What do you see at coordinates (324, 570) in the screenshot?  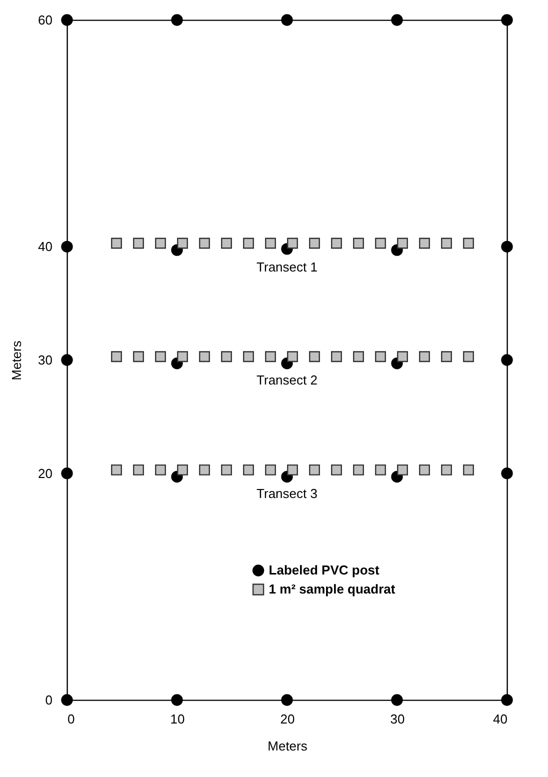 I see `legend-label: Labeled PVC post` at bounding box center [324, 570].